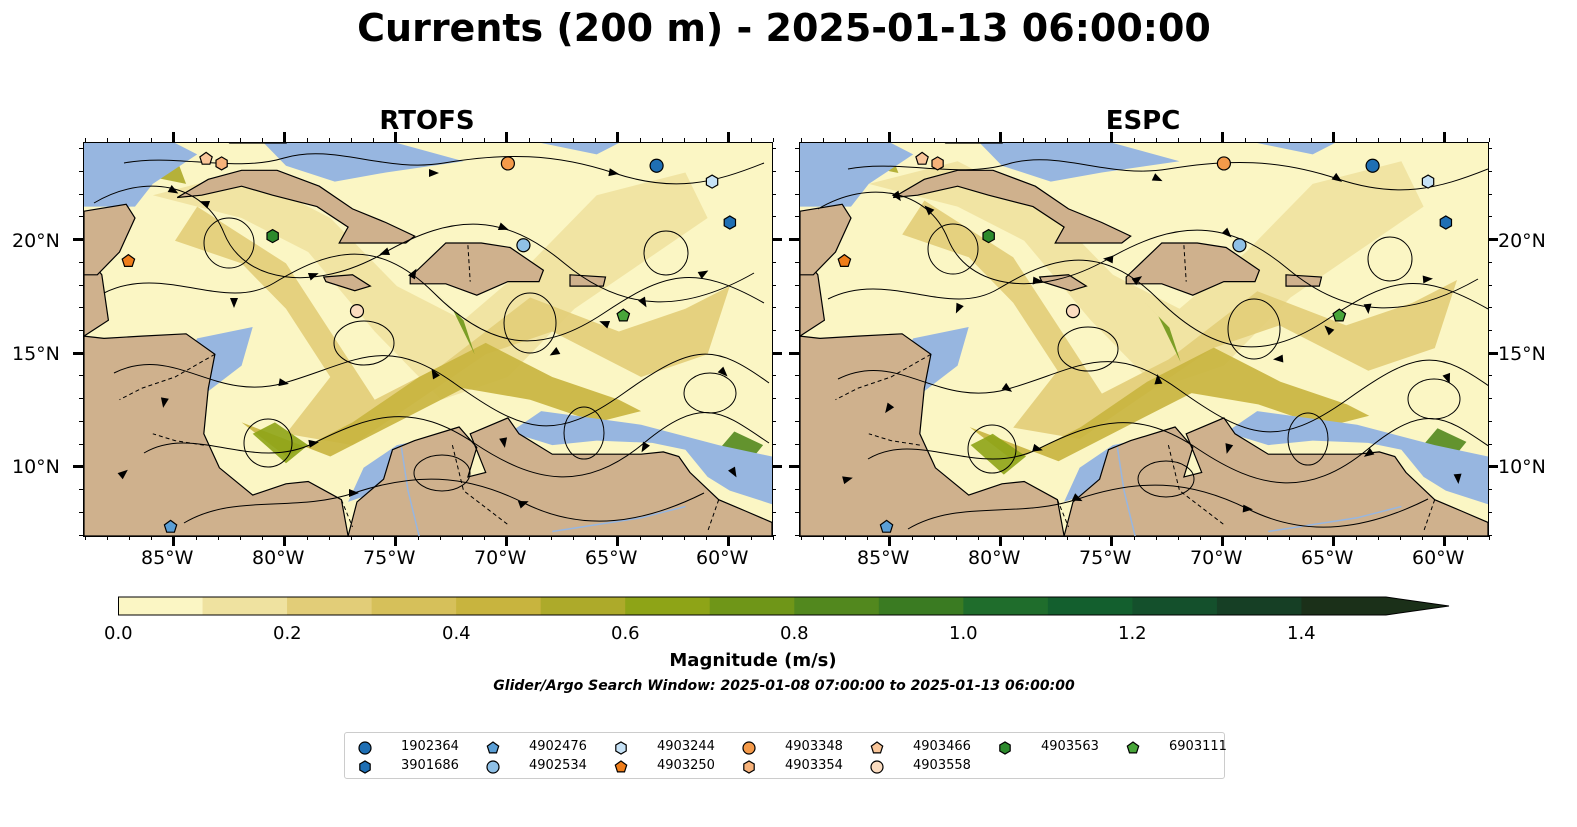  What do you see at coordinates (1327, 558) in the screenshot?
I see `lon-label-65-right: 65°W` at bounding box center [1327, 558].